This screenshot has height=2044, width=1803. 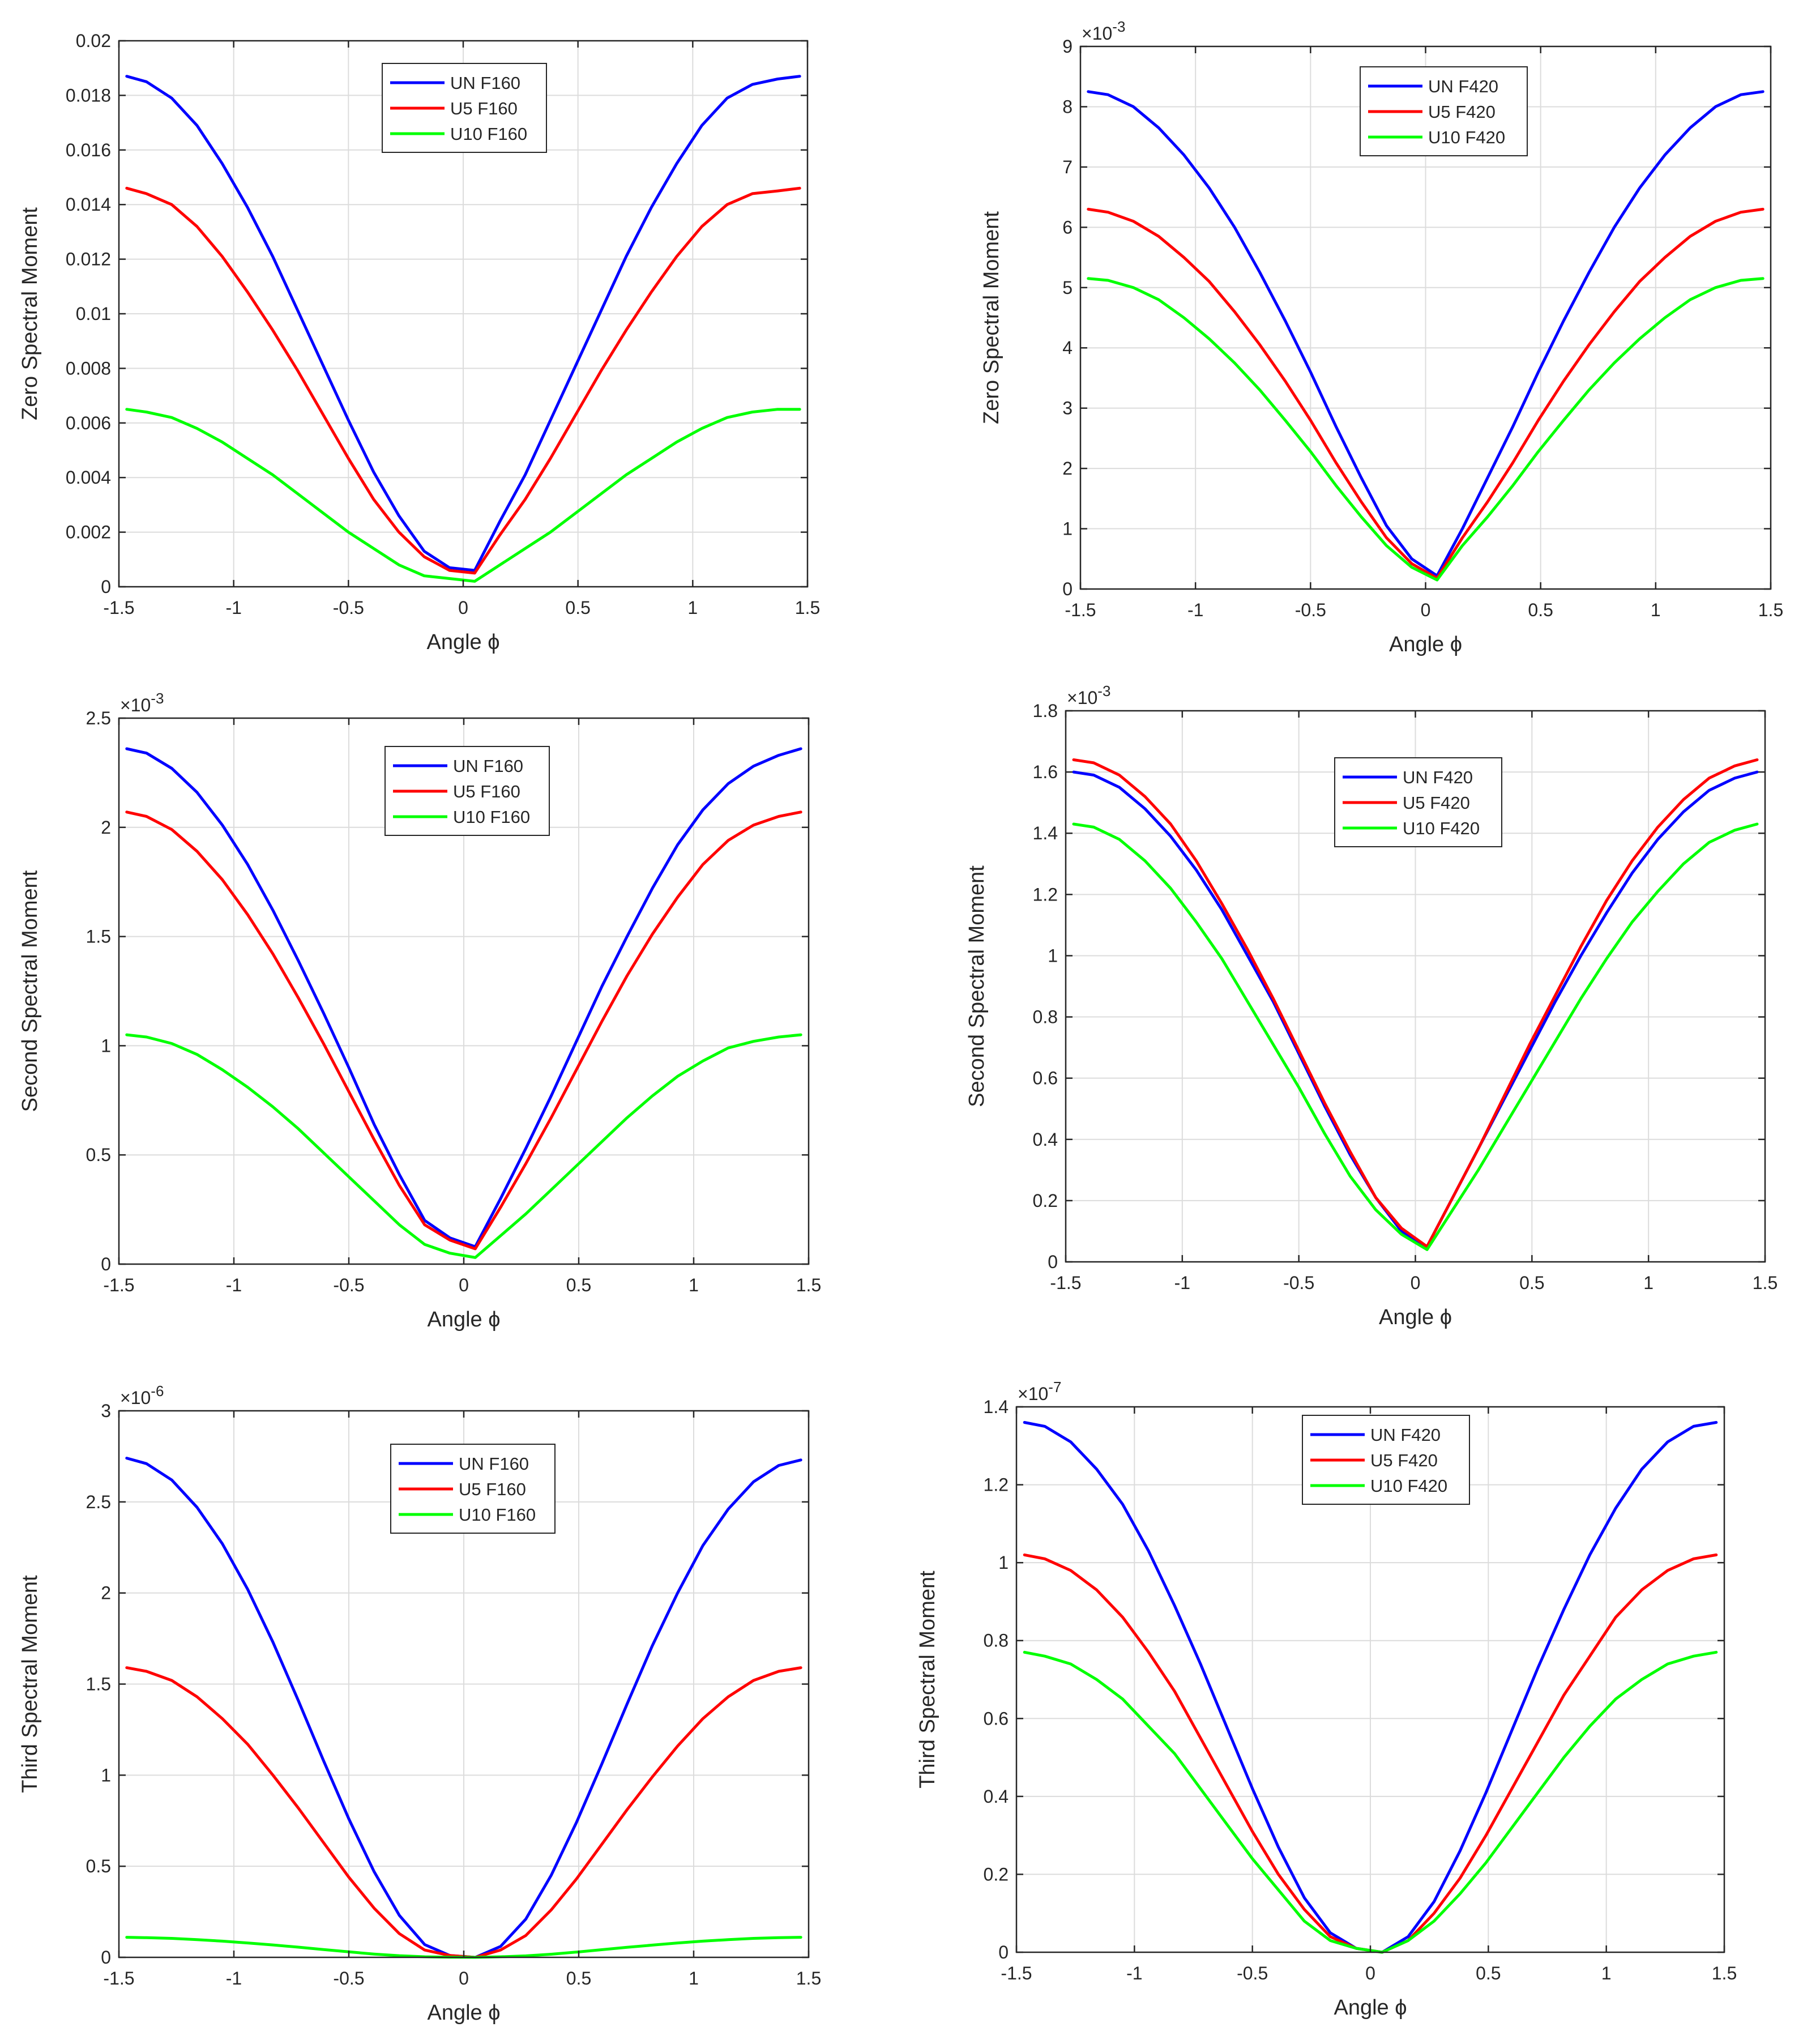 I want to click on chart-middle-left-x-tick-label: -0.5, so click(x=348, y=1285).